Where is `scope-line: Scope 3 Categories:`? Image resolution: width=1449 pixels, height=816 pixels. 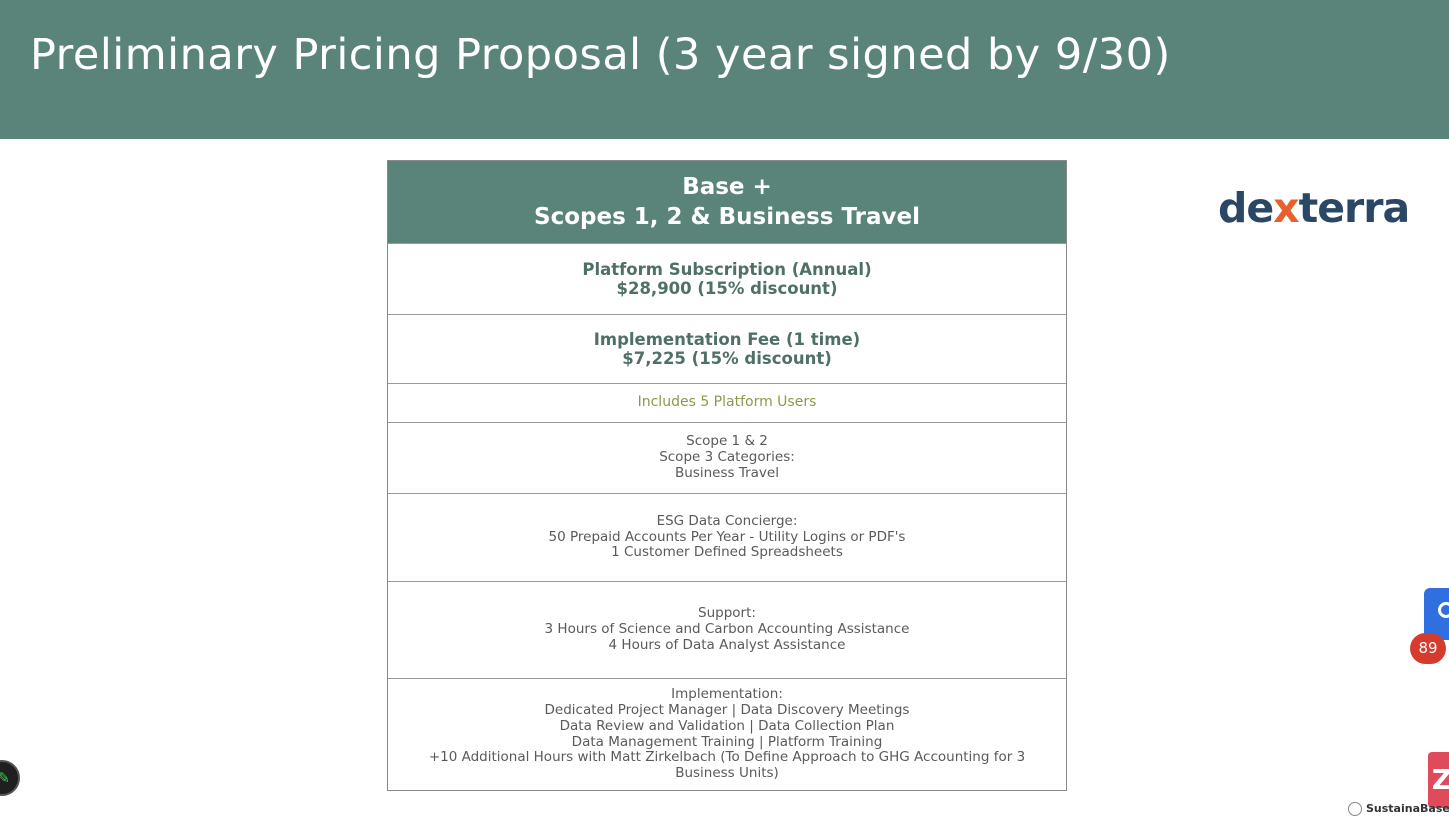 scope-line: Scope 3 Categories: is located at coordinates (727, 457).